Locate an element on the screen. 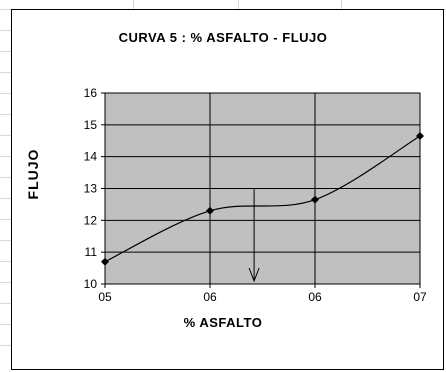 Image resolution: width=446 pixels, height=372 pixels. y-tick-label: 14 is located at coordinates (91, 157).